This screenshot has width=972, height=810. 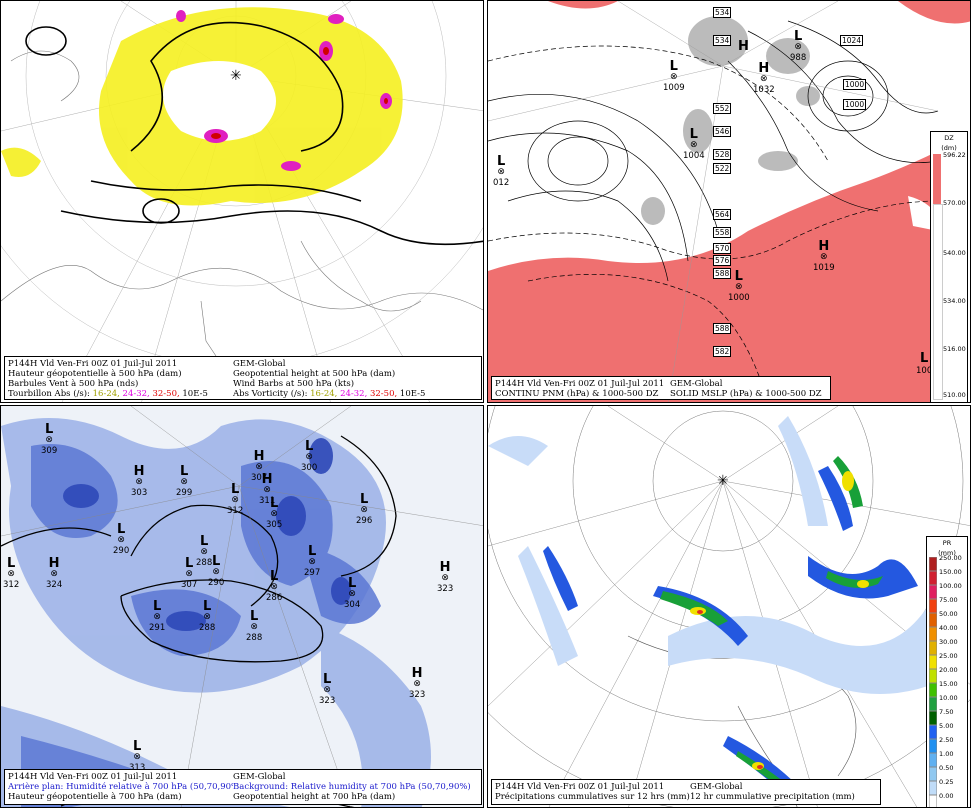 I want to click on legend-tick: 570.00, so click(x=954, y=203).